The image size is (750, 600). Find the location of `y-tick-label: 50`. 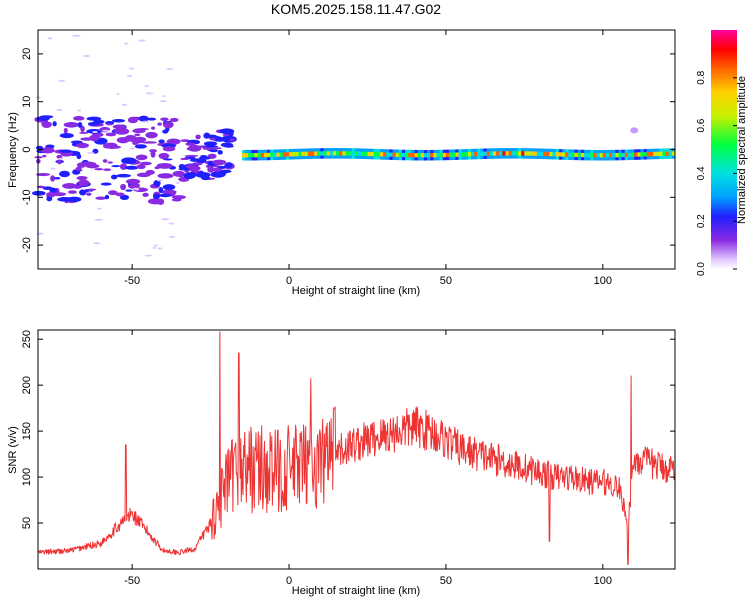

y-tick-label: 50 is located at coordinates (27, 523).